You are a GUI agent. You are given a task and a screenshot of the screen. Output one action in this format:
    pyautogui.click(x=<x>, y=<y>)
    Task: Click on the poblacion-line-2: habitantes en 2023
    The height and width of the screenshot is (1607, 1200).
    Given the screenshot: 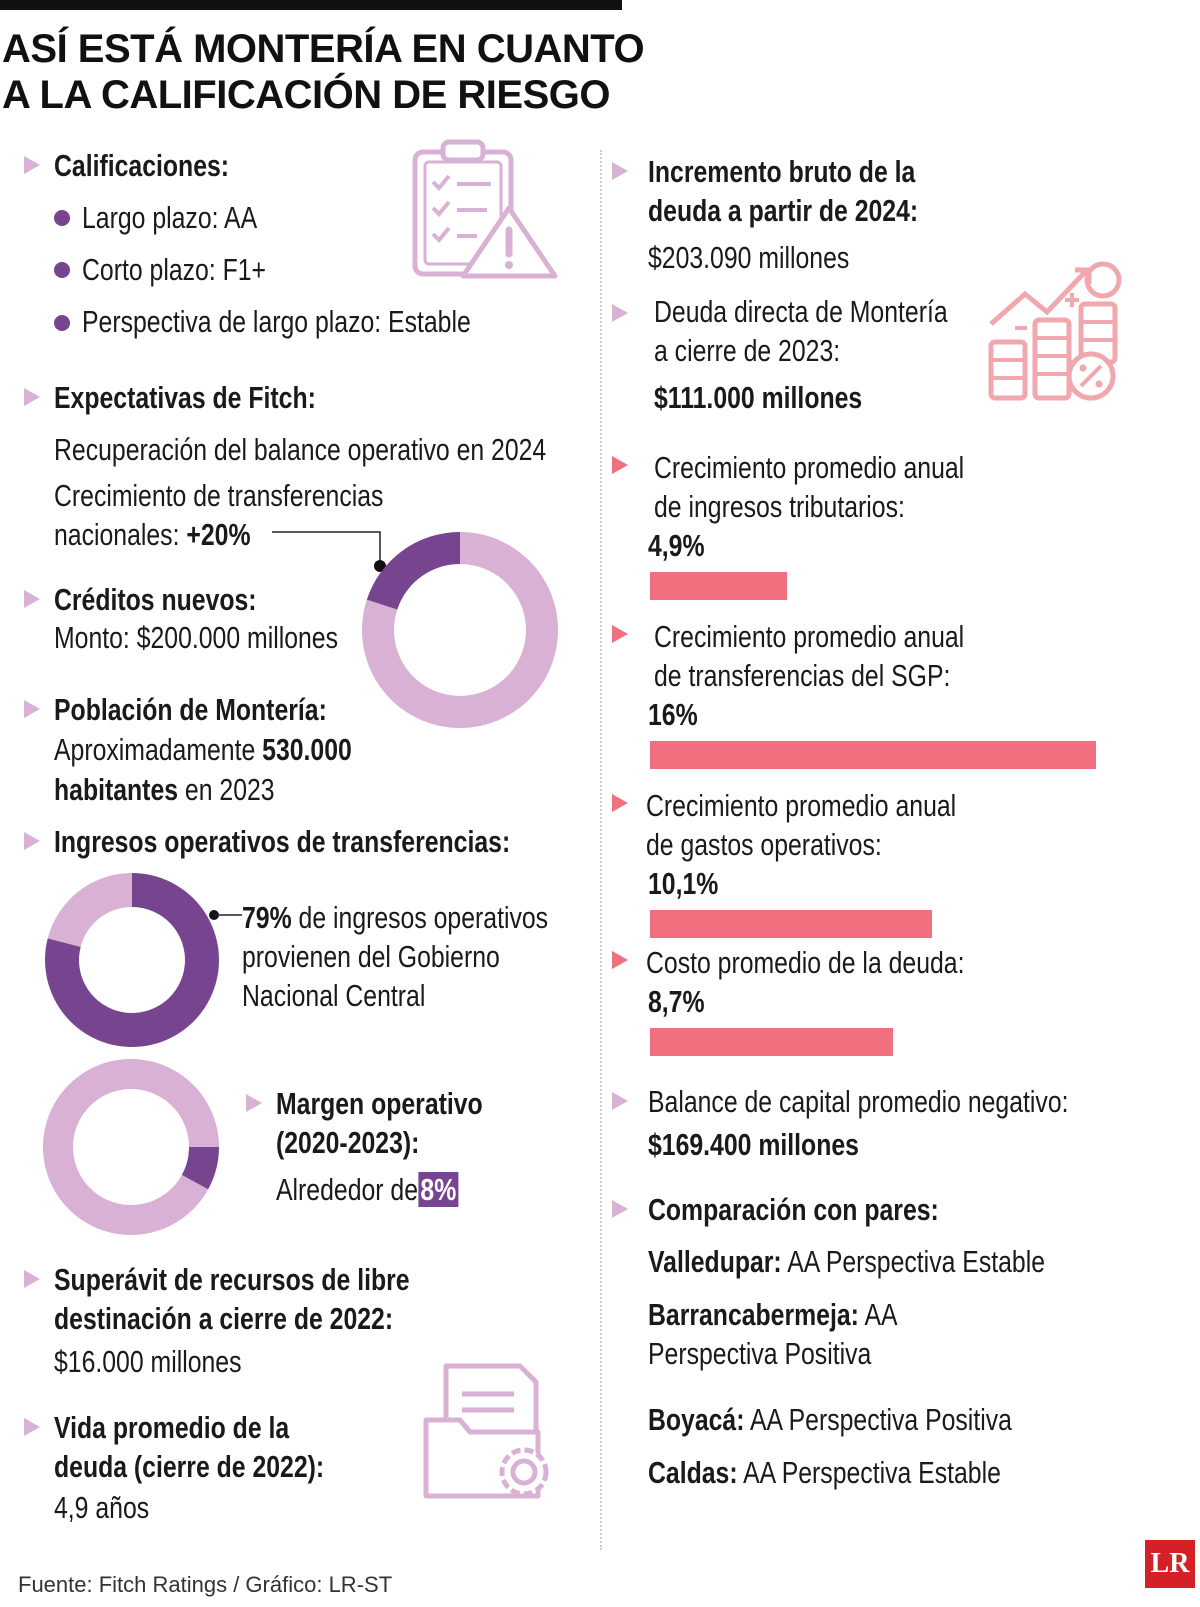 What is the action you would take?
    pyautogui.click(x=164, y=790)
    